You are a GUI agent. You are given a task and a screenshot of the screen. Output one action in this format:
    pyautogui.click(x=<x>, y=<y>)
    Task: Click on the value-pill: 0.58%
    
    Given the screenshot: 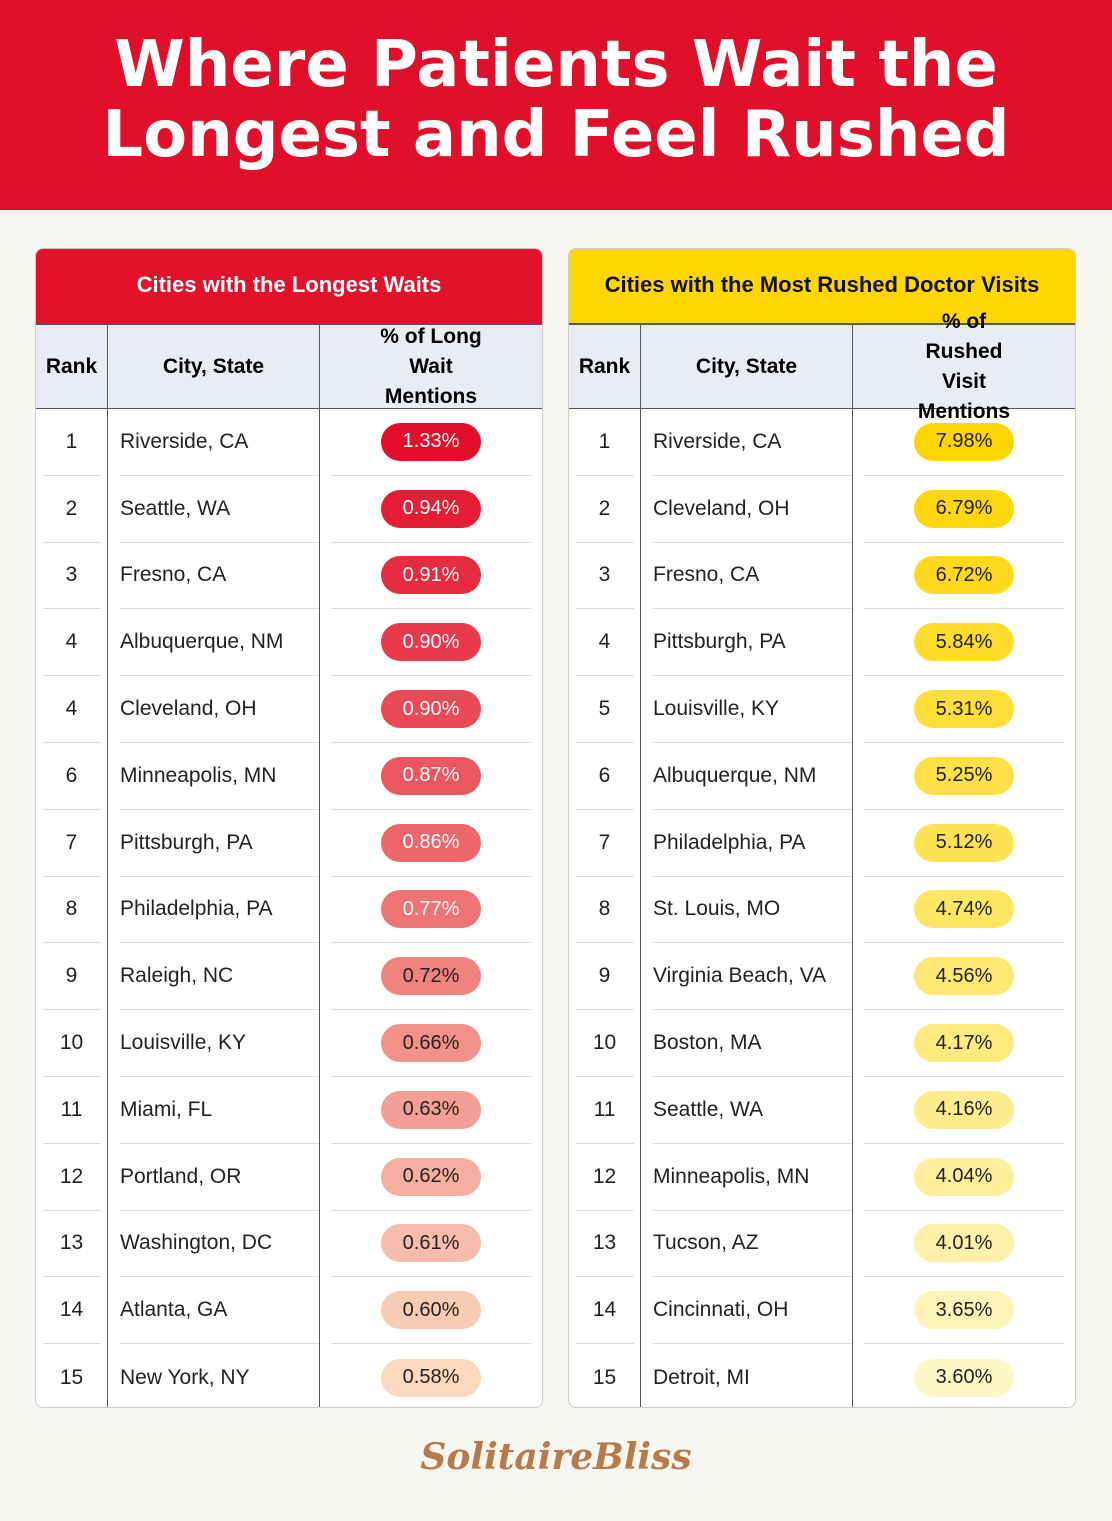 What is the action you would take?
    pyautogui.click(x=431, y=1377)
    